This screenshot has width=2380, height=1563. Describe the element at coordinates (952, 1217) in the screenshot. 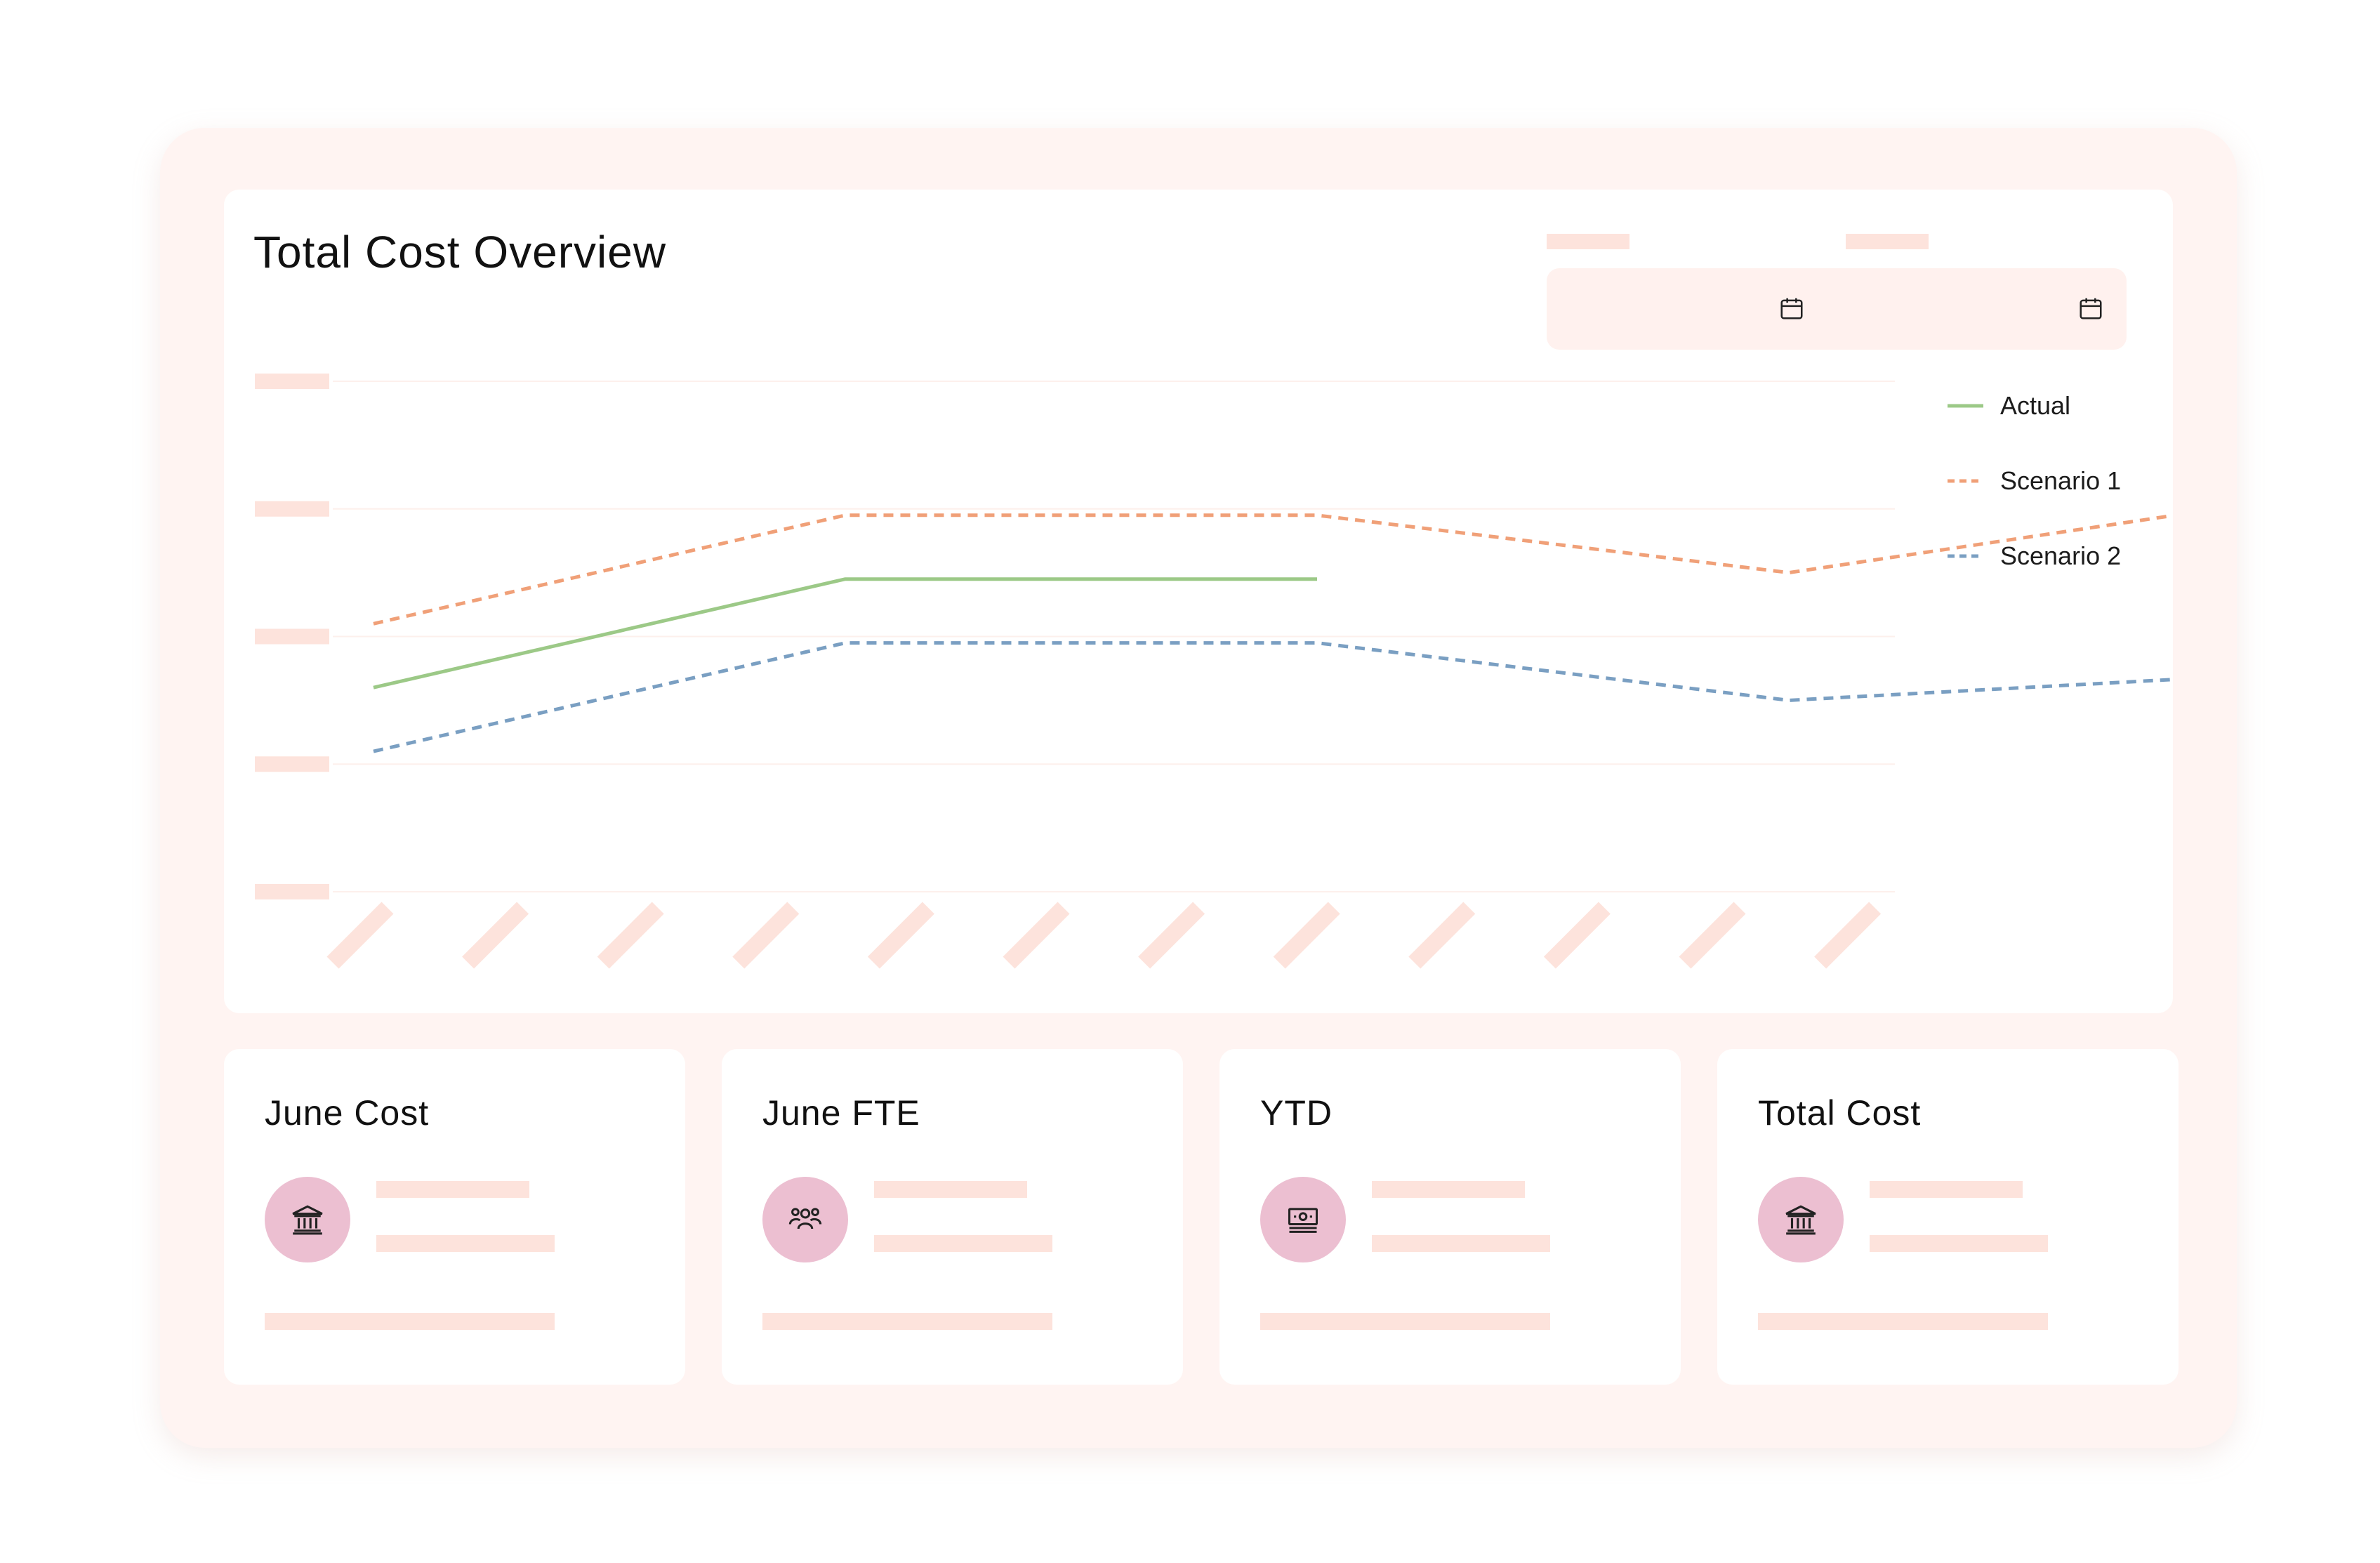

I see `kpi-card-june-fte: June FTE` at that location.